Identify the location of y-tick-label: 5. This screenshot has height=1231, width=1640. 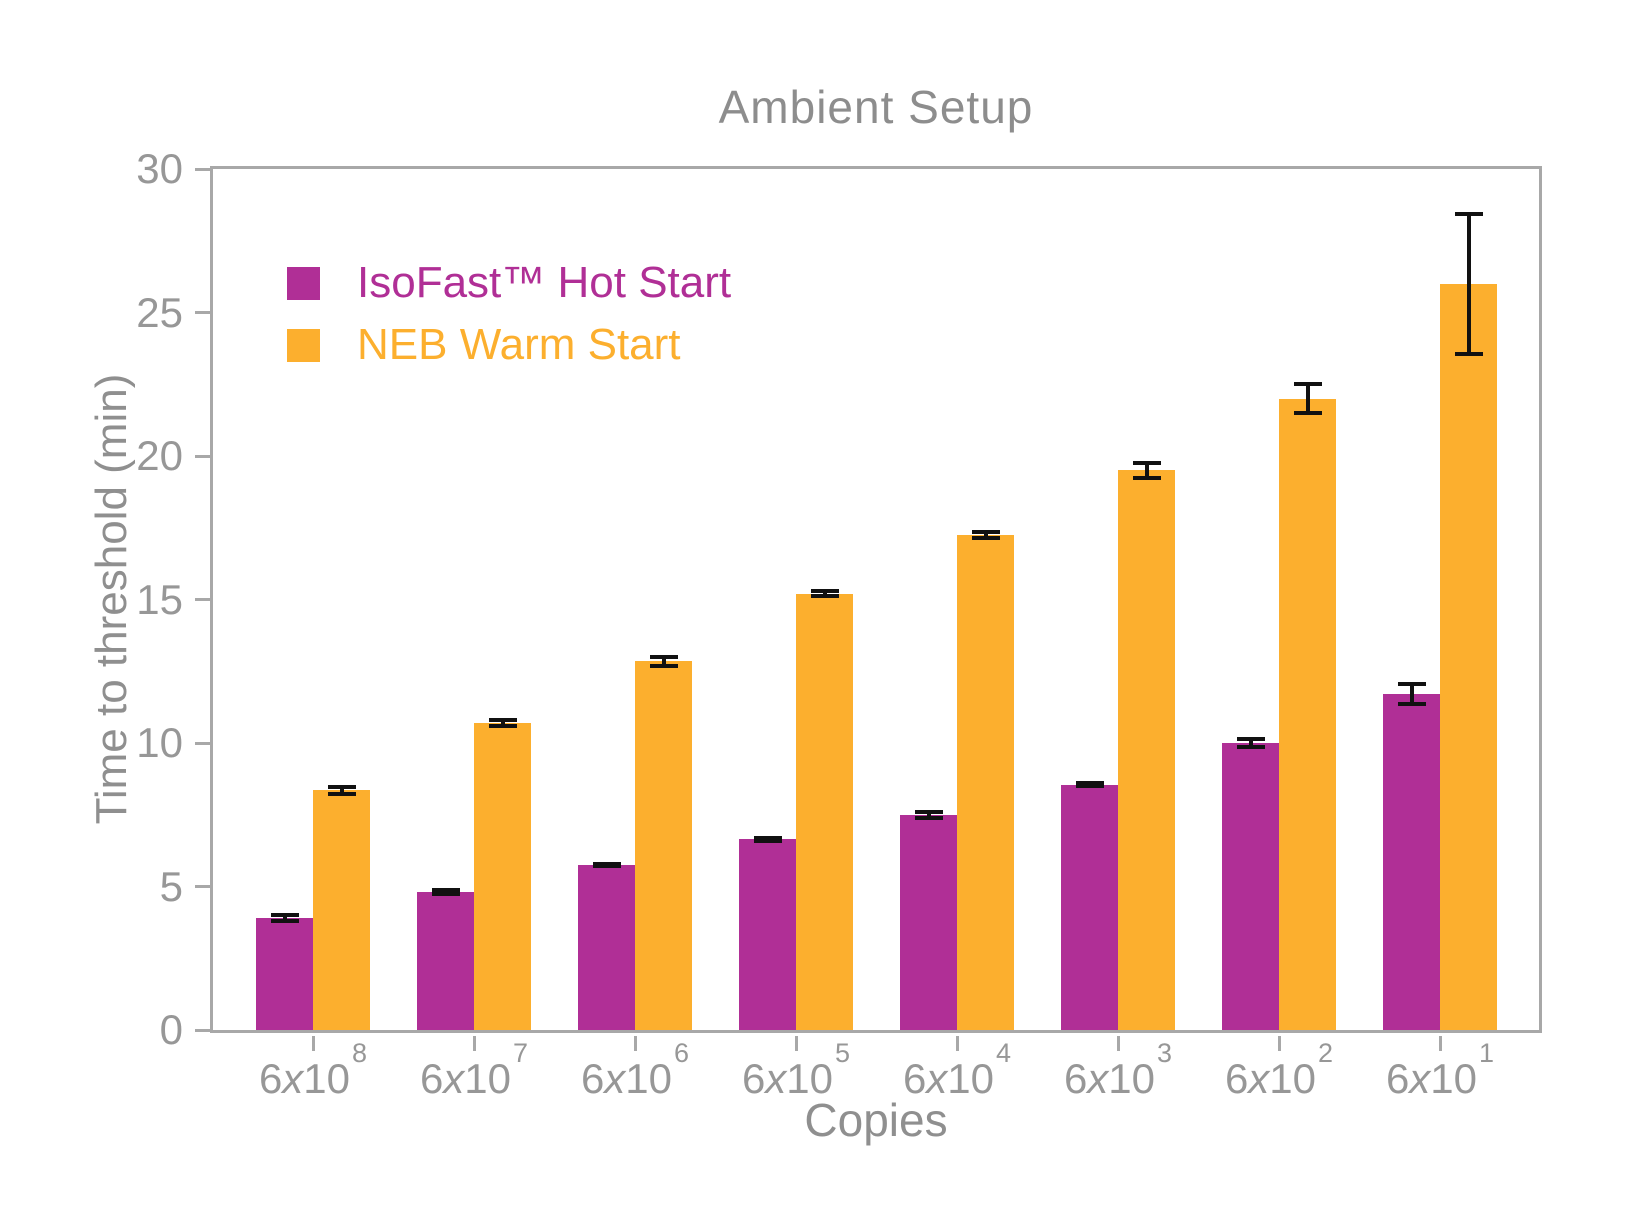
(171, 886).